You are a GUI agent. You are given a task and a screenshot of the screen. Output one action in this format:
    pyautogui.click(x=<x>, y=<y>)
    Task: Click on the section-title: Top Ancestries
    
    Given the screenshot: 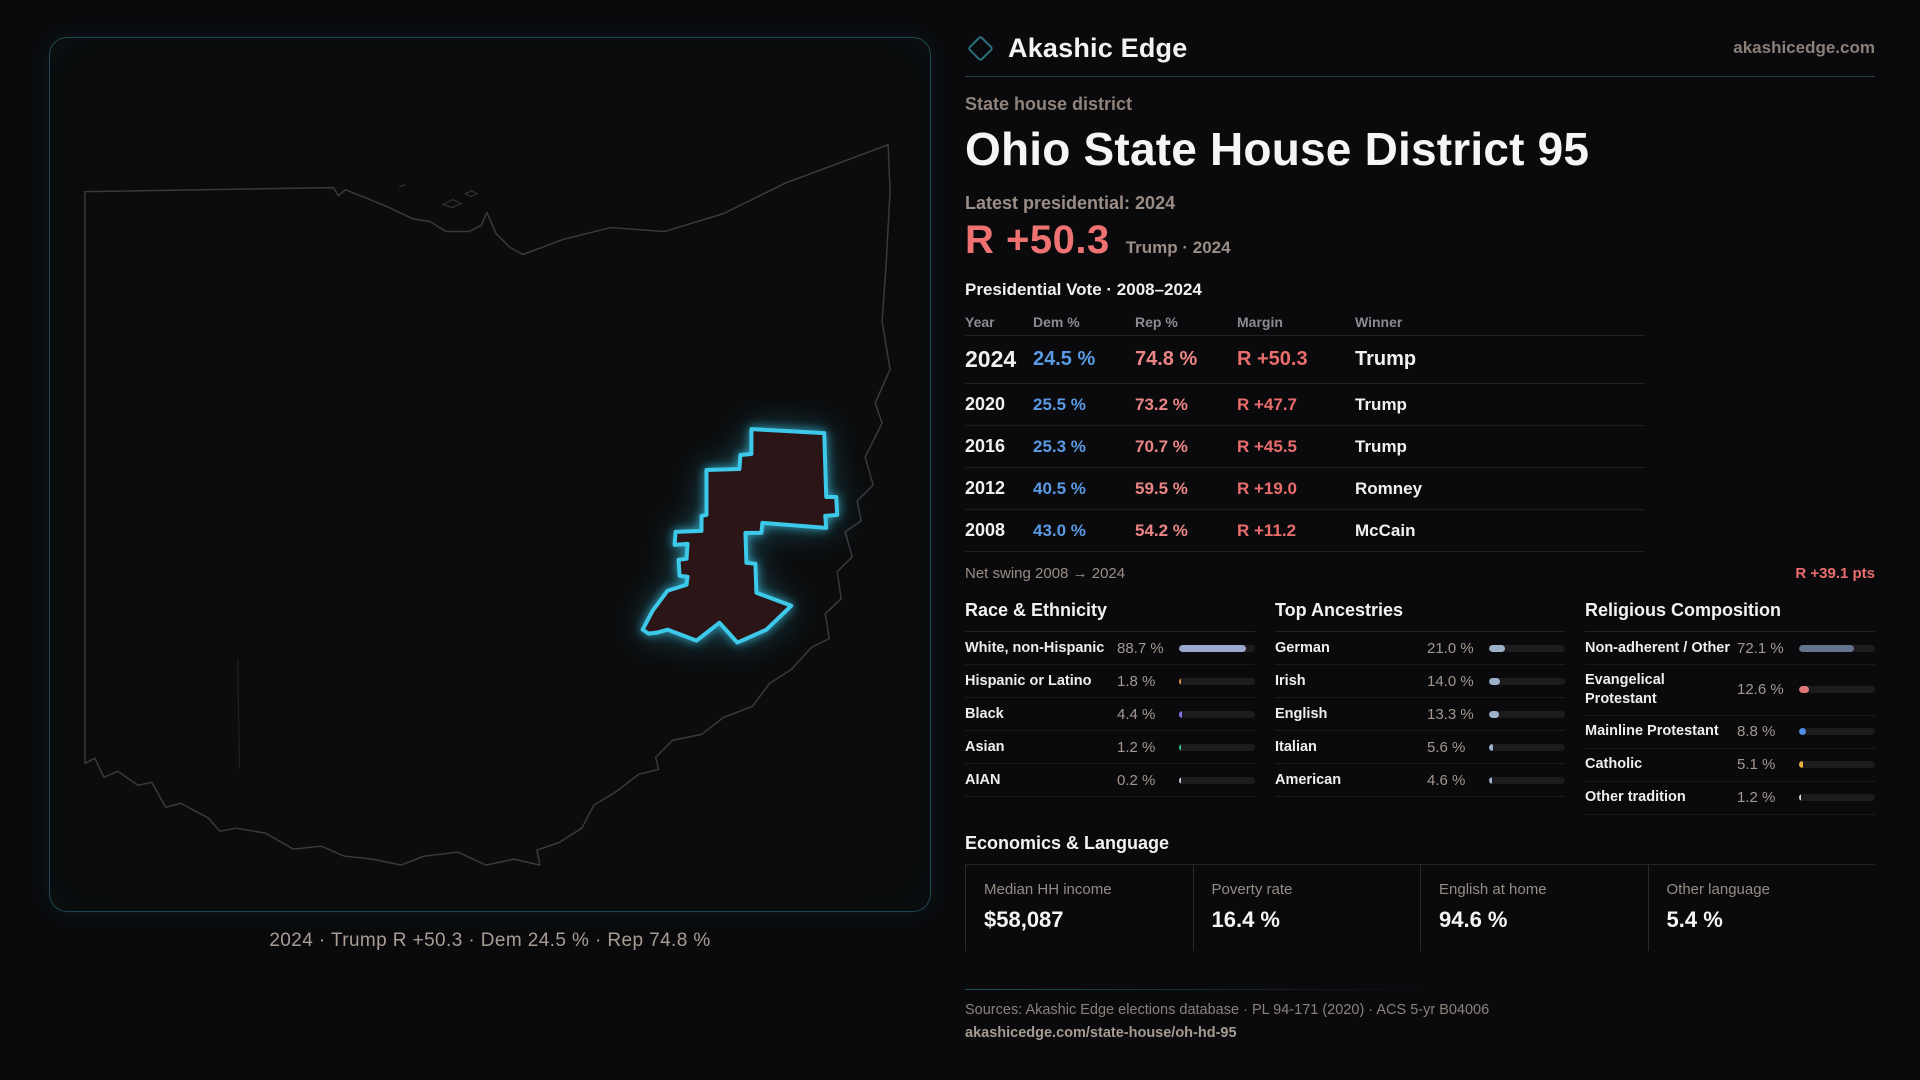 What is the action you would take?
    pyautogui.click(x=1420, y=616)
    